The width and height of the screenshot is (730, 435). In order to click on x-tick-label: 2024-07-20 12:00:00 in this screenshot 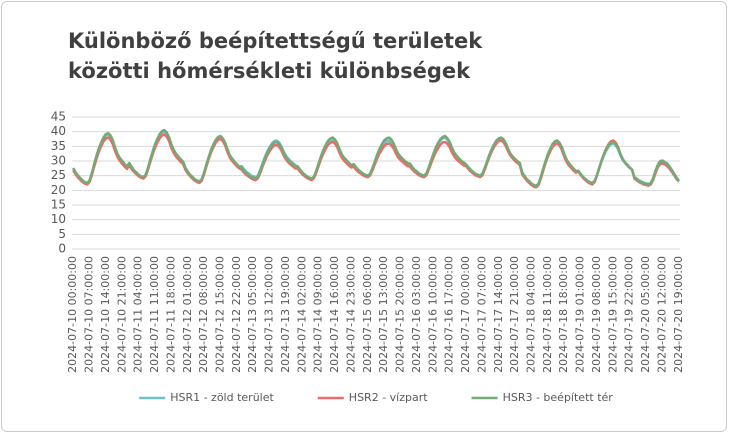, I will do `click(661, 314)`.